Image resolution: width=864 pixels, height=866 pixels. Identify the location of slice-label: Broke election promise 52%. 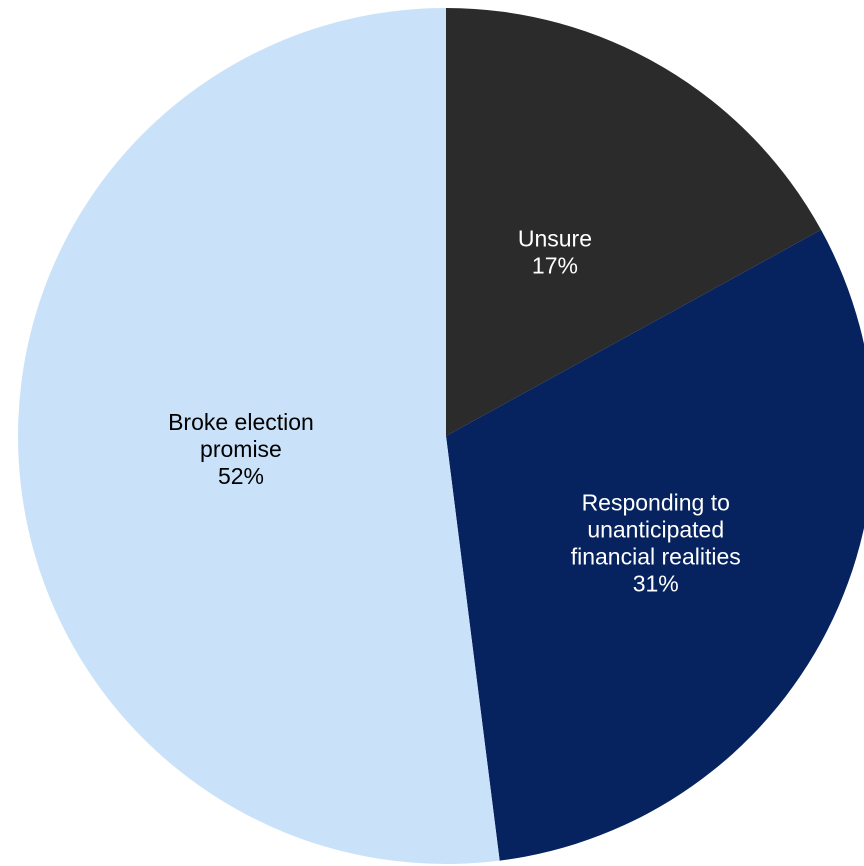
(241, 449).